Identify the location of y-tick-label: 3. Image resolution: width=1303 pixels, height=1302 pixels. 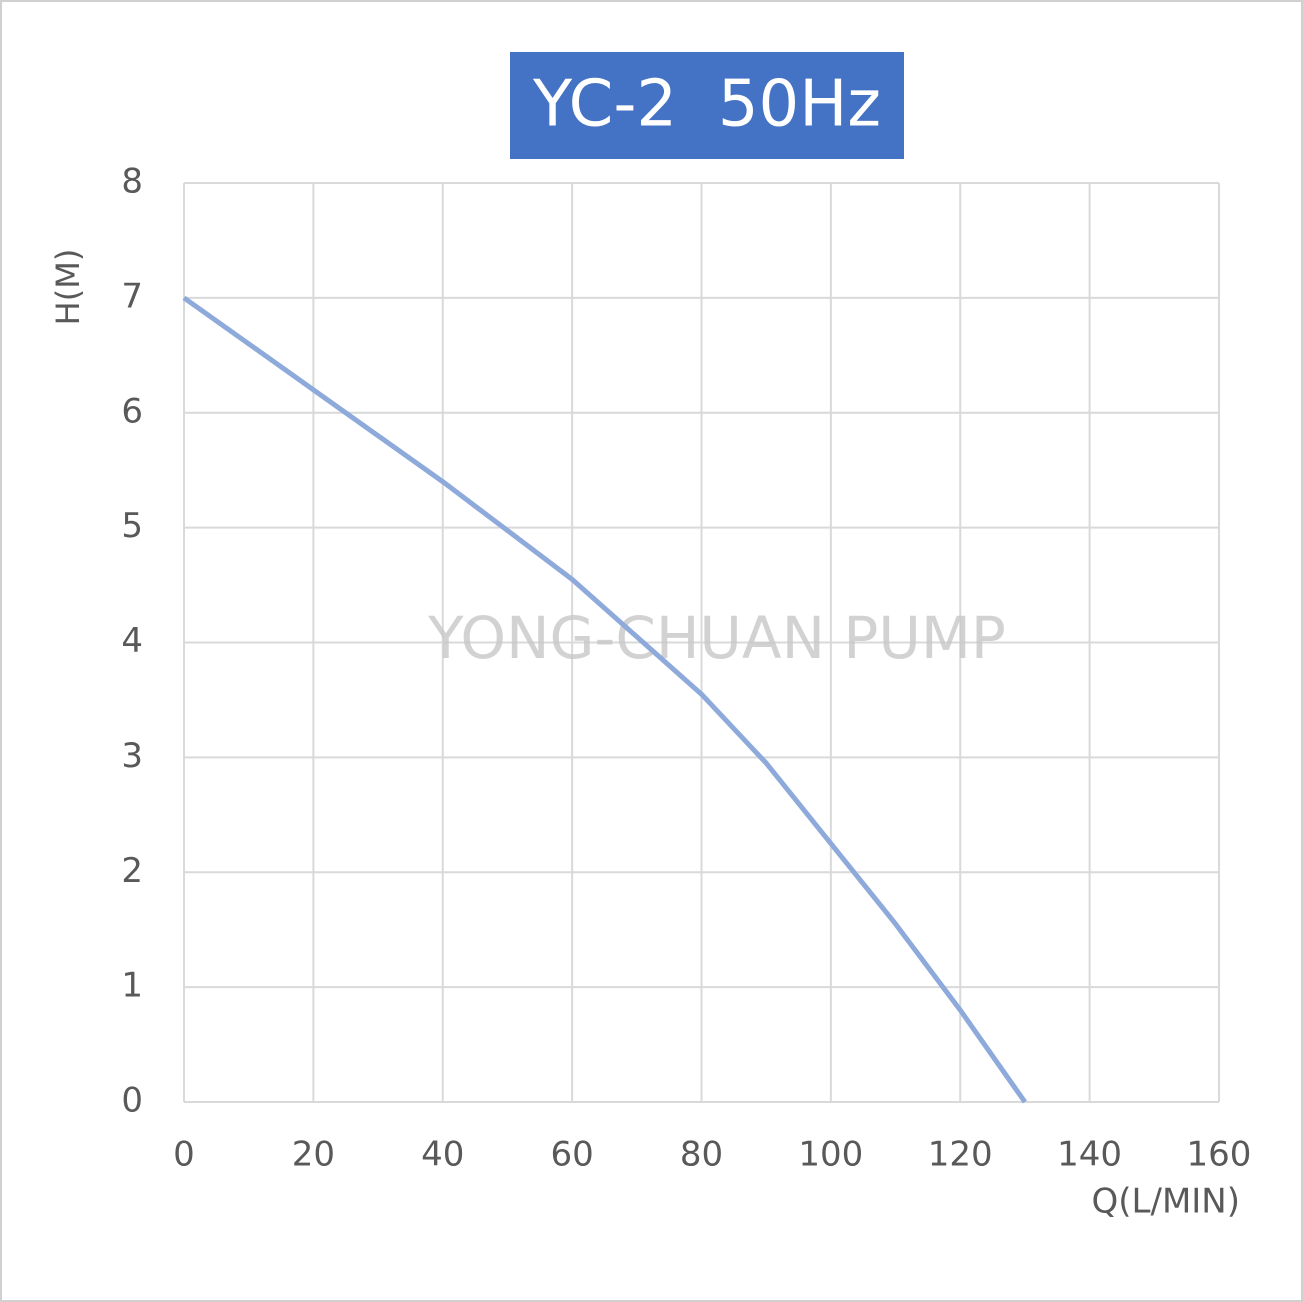
(132, 756).